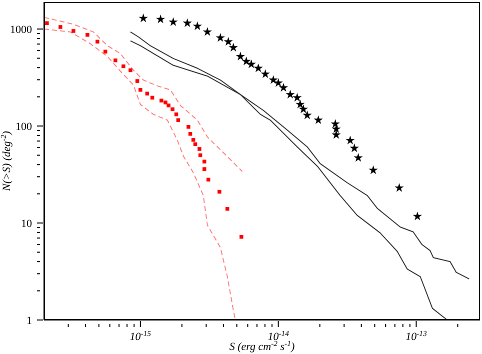 The height and width of the screenshot is (354, 482). I want to click on y-tick-label: 1000, so click(21, 30).